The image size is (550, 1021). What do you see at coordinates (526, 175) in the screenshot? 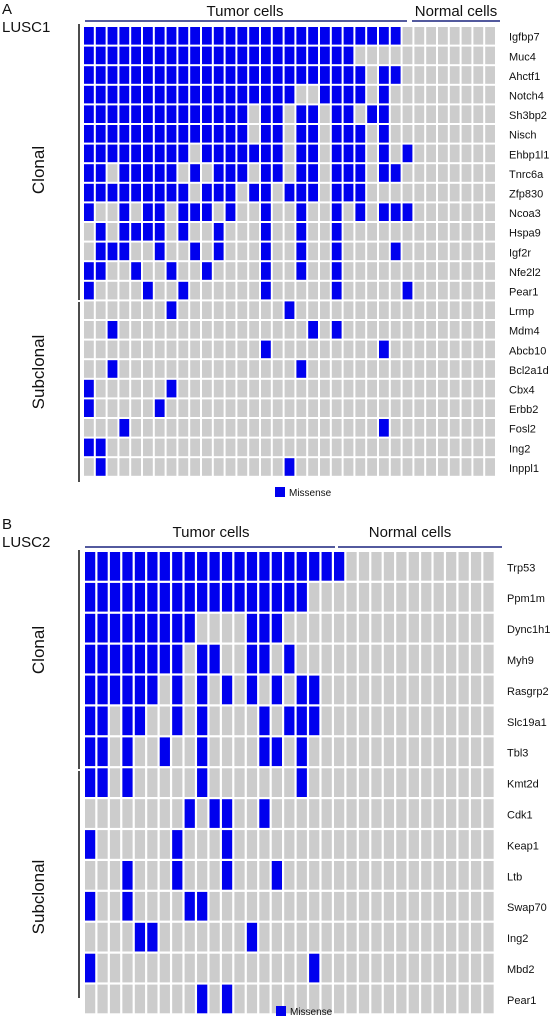
I see `gene-label: Tnrc6a` at bounding box center [526, 175].